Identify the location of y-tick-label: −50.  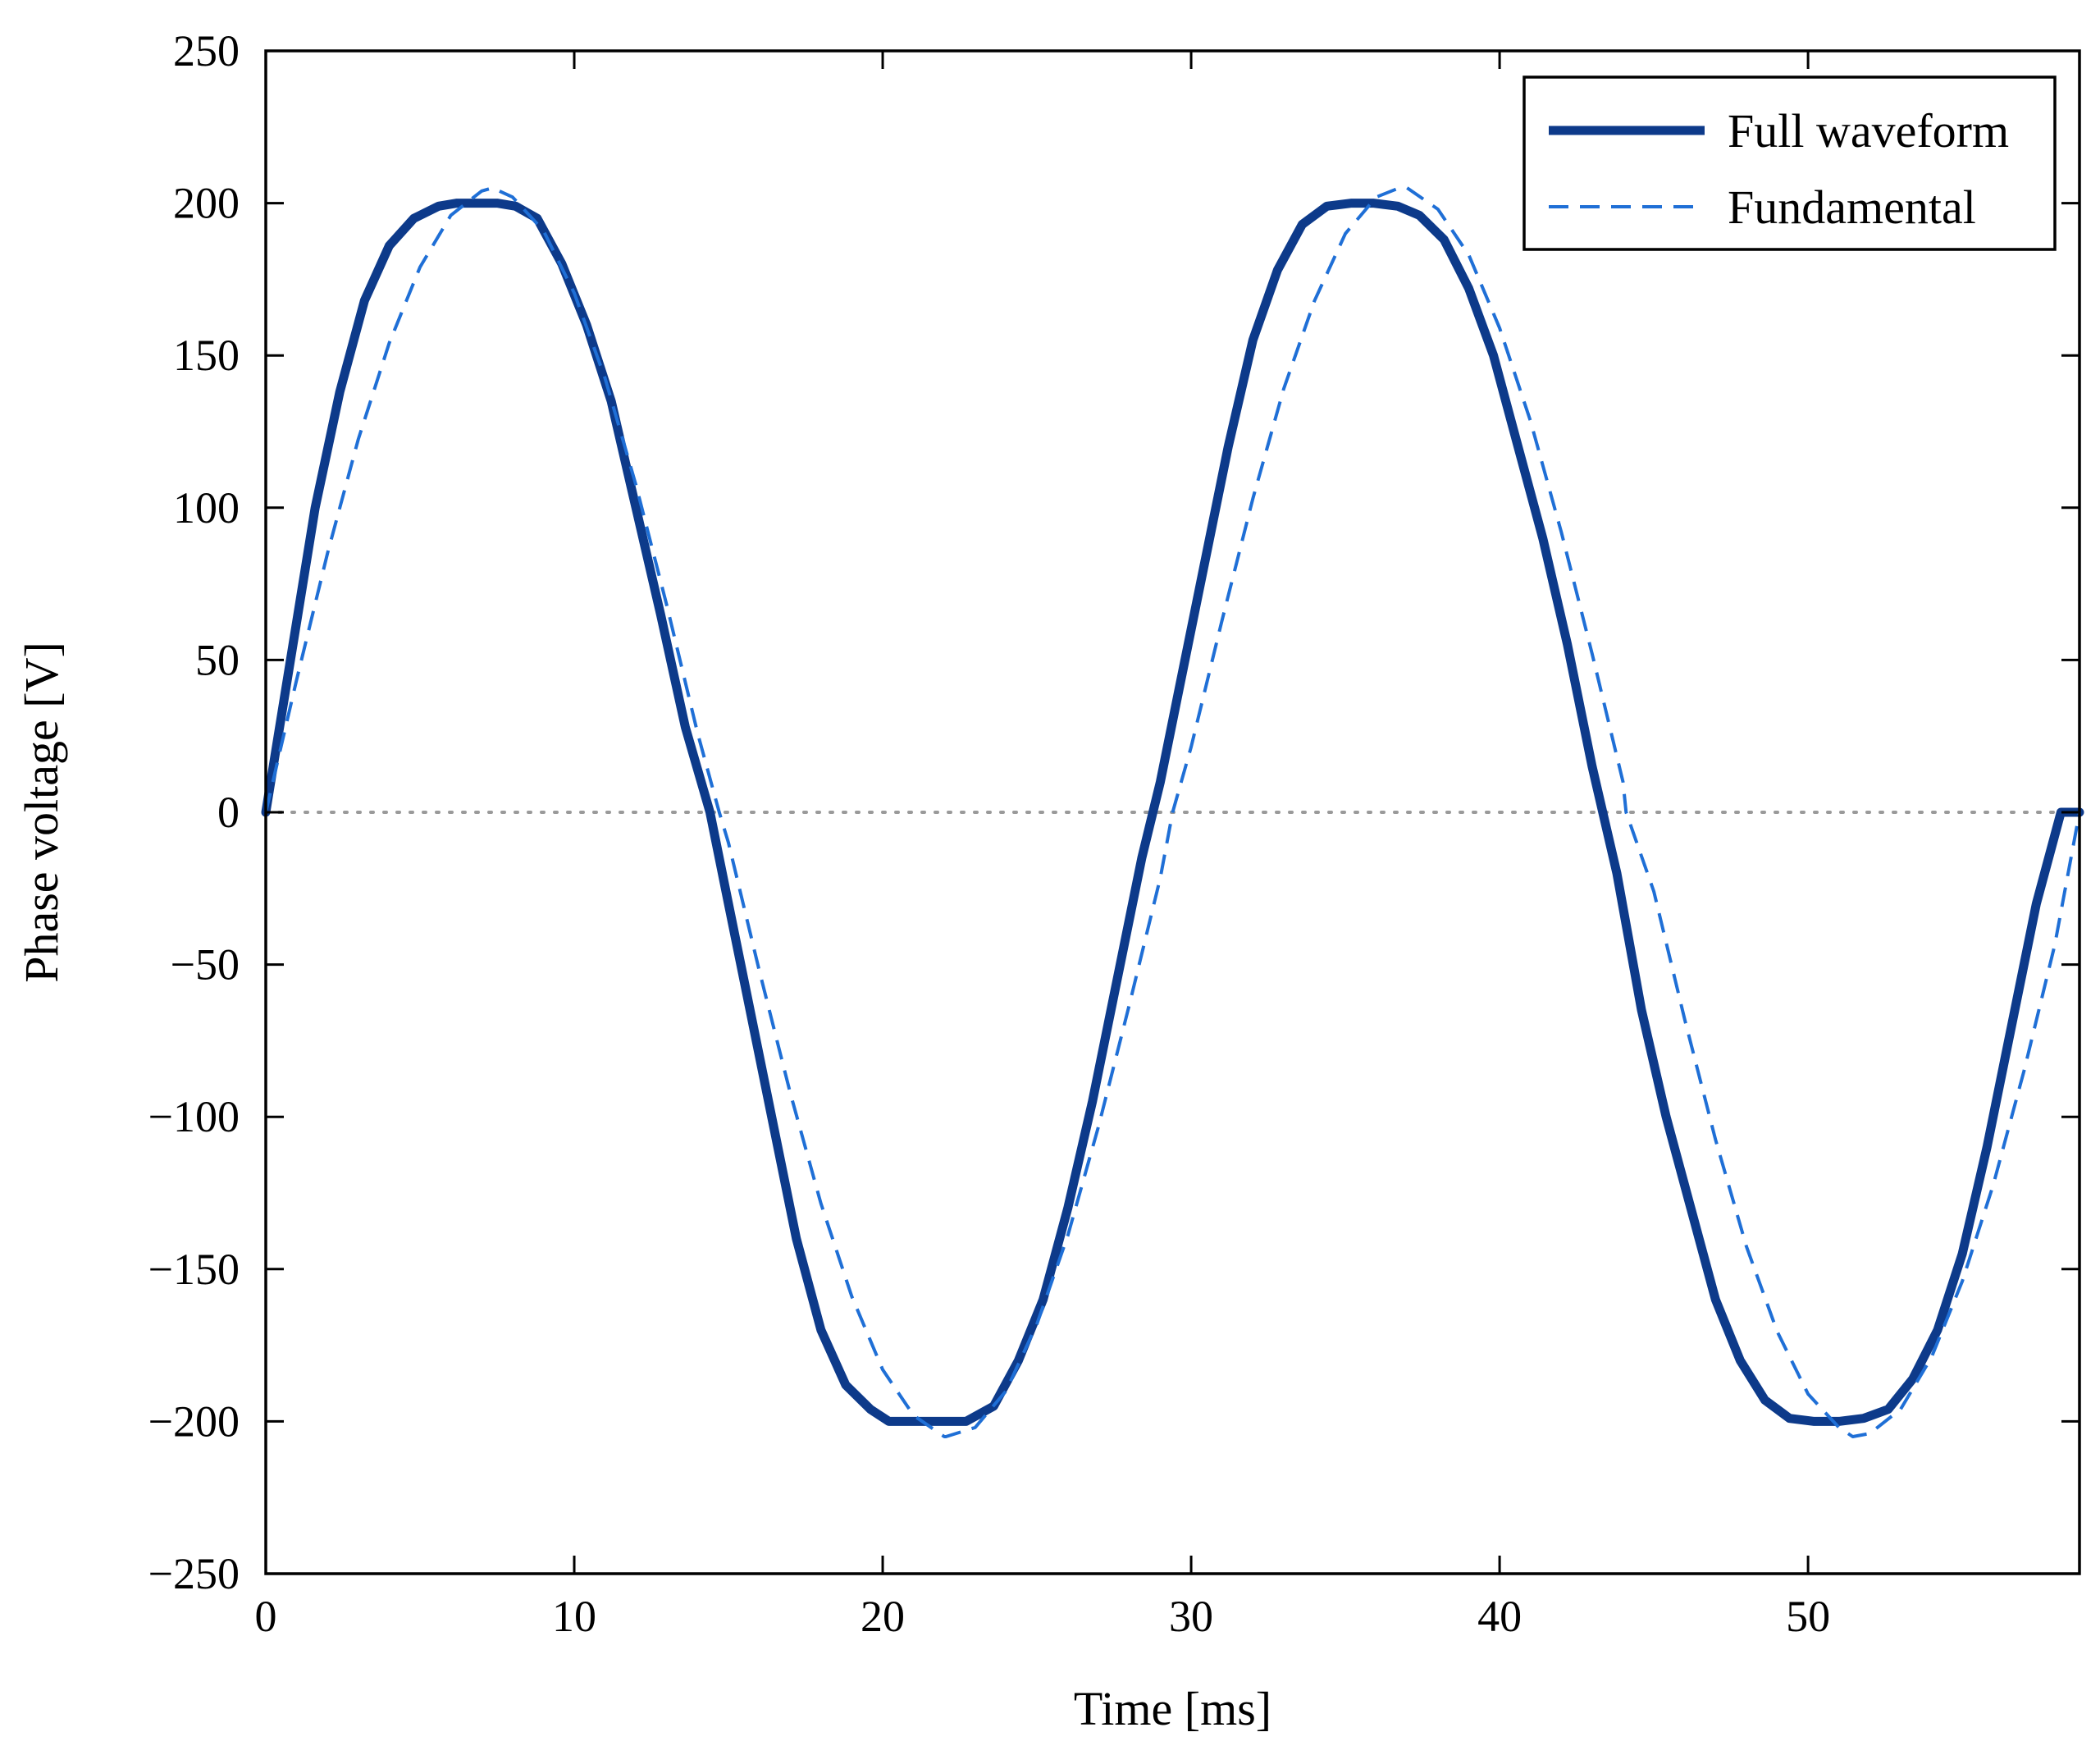
(206, 965).